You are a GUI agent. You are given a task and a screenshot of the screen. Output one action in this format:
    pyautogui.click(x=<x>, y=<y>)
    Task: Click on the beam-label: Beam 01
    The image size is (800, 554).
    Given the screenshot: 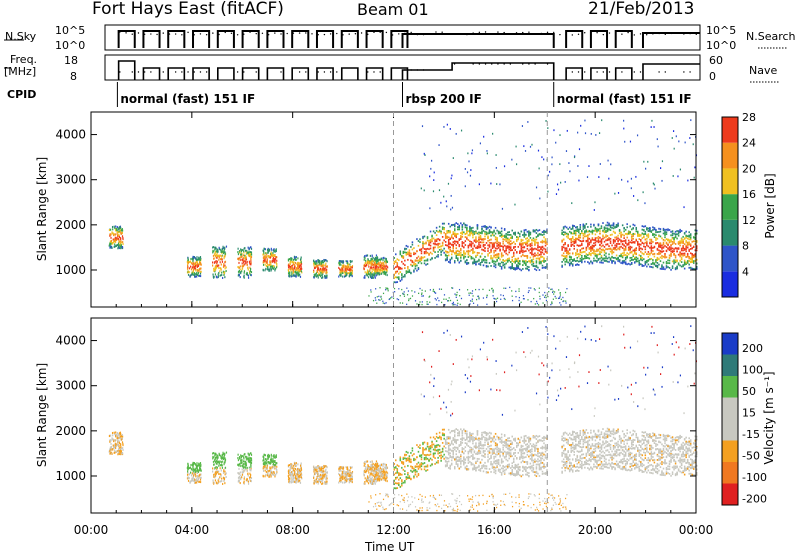 What is the action you would take?
    pyautogui.click(x=393, y=9)
    